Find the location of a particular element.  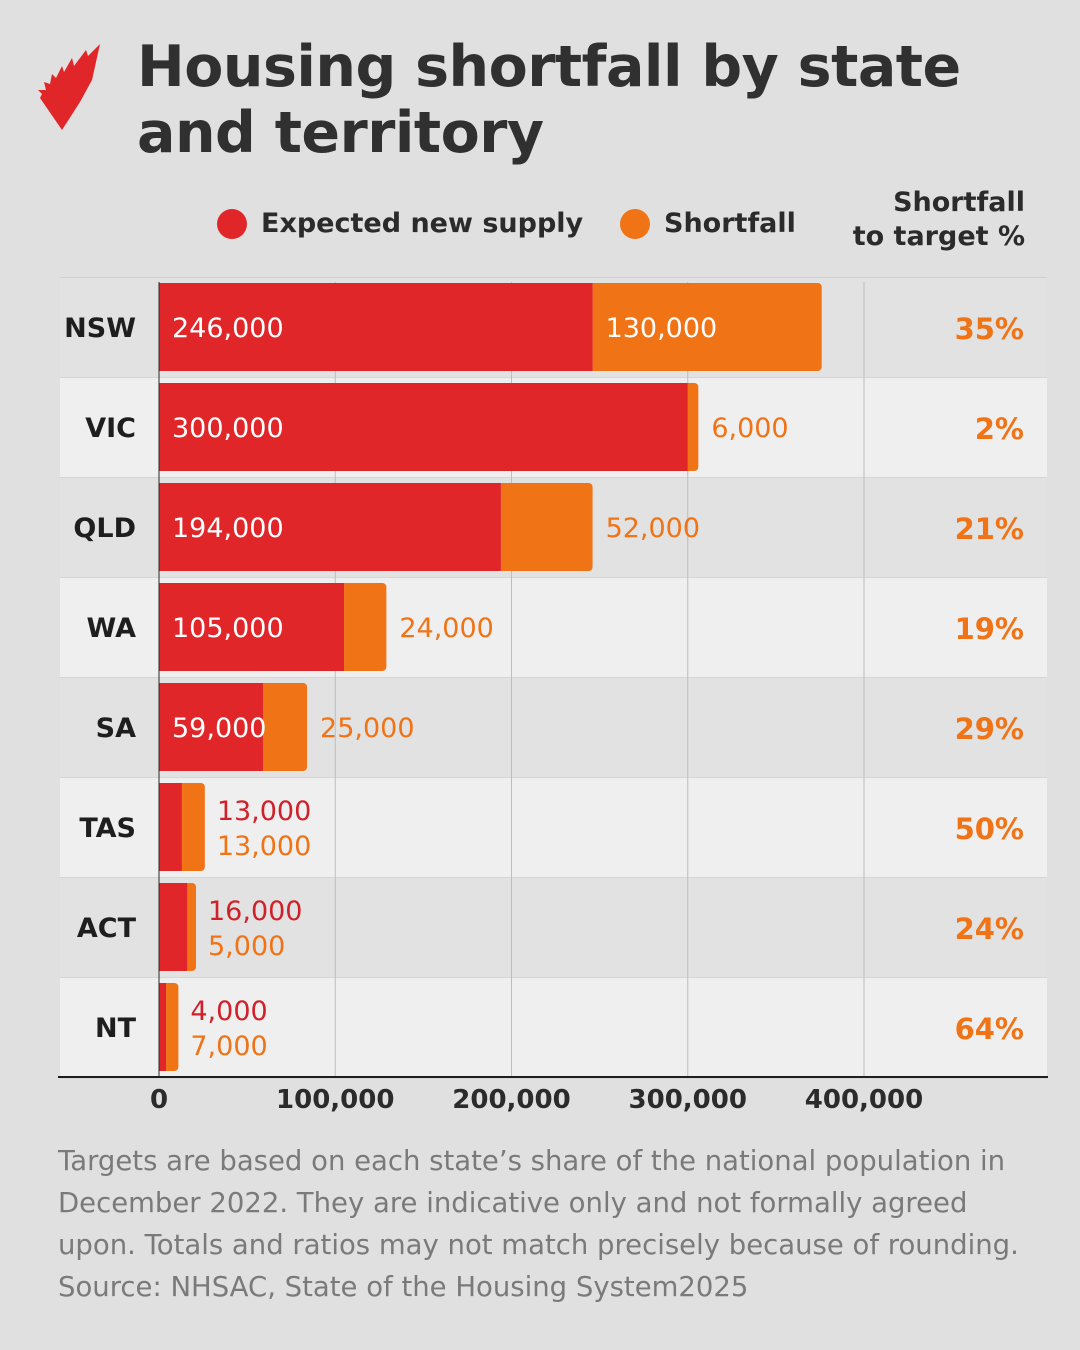

x-tick-label: 200,000 is located at coordinates (511, 1100).